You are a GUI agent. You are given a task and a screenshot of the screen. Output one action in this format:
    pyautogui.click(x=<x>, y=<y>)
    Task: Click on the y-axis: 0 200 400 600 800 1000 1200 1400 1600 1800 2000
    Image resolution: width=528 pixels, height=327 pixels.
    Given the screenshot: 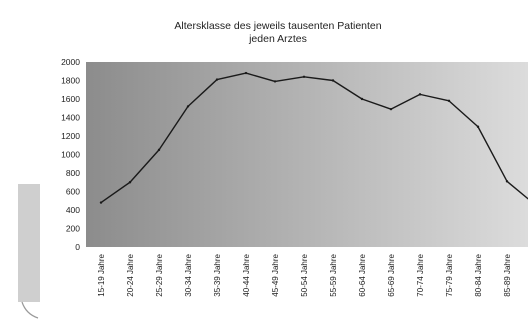 What is the action you would take?
    pyautogui.click(x=70, y=154)
    